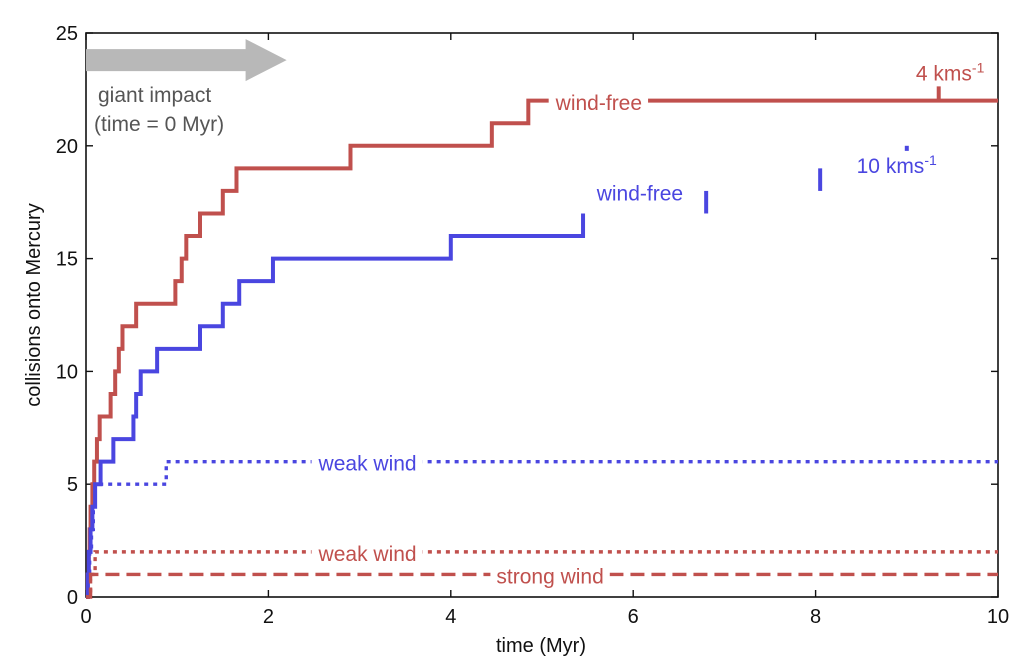  I want to click on annotation-mask-red-wind-free, so click(598, 104).